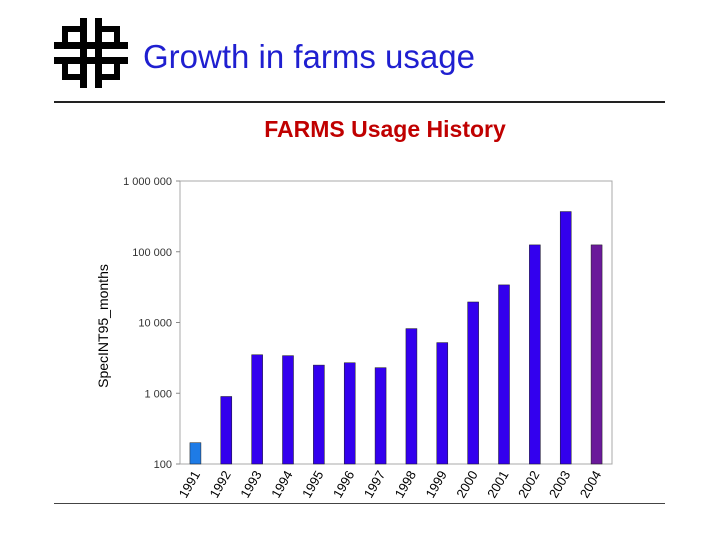 The height and width of the screenshot is (540, 720). I want to click on title-divider, so click(359, 102).